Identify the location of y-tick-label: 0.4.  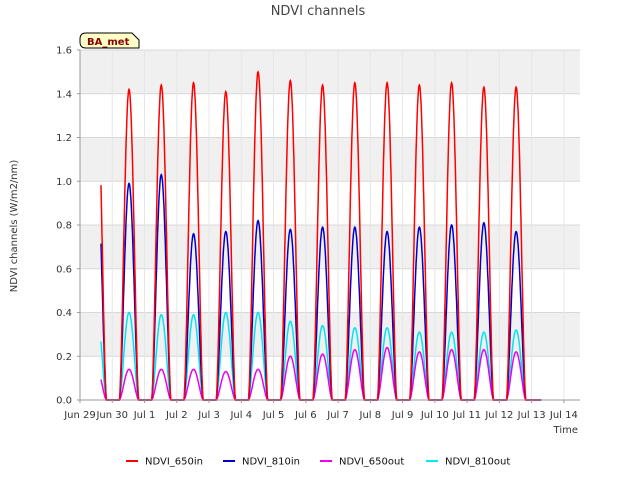
(64, 313).